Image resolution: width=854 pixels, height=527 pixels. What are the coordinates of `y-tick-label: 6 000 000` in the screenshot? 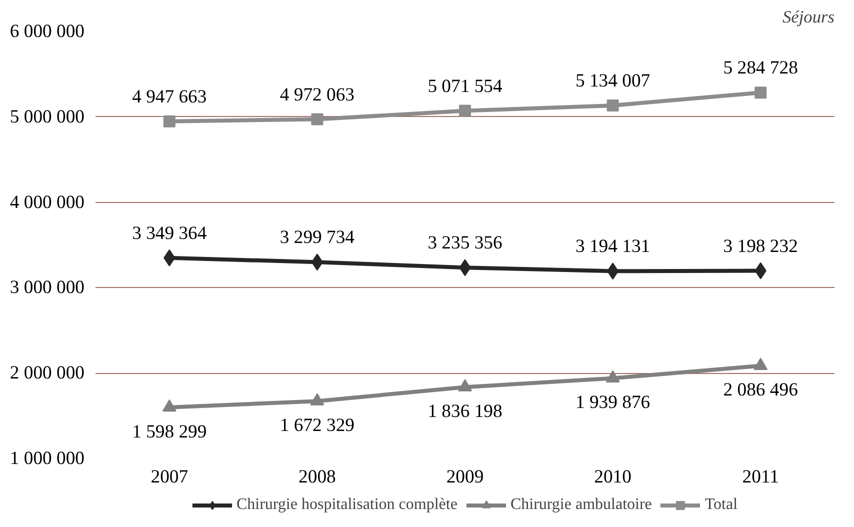 It's located at (47, 31).